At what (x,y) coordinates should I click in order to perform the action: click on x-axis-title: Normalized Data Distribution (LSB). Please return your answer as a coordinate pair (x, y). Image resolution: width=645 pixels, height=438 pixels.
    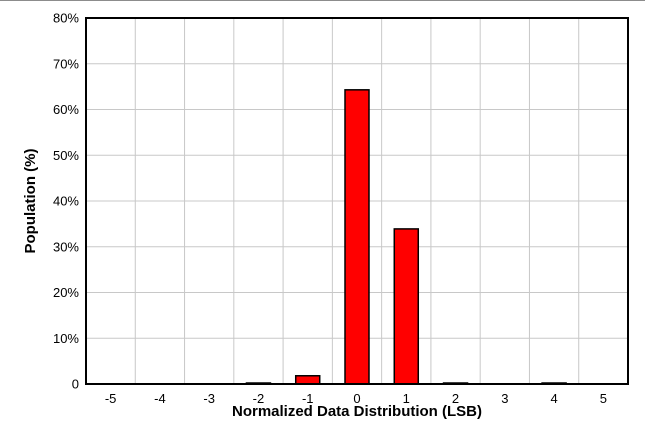
    Looking at the image, I should click on (357, 411).